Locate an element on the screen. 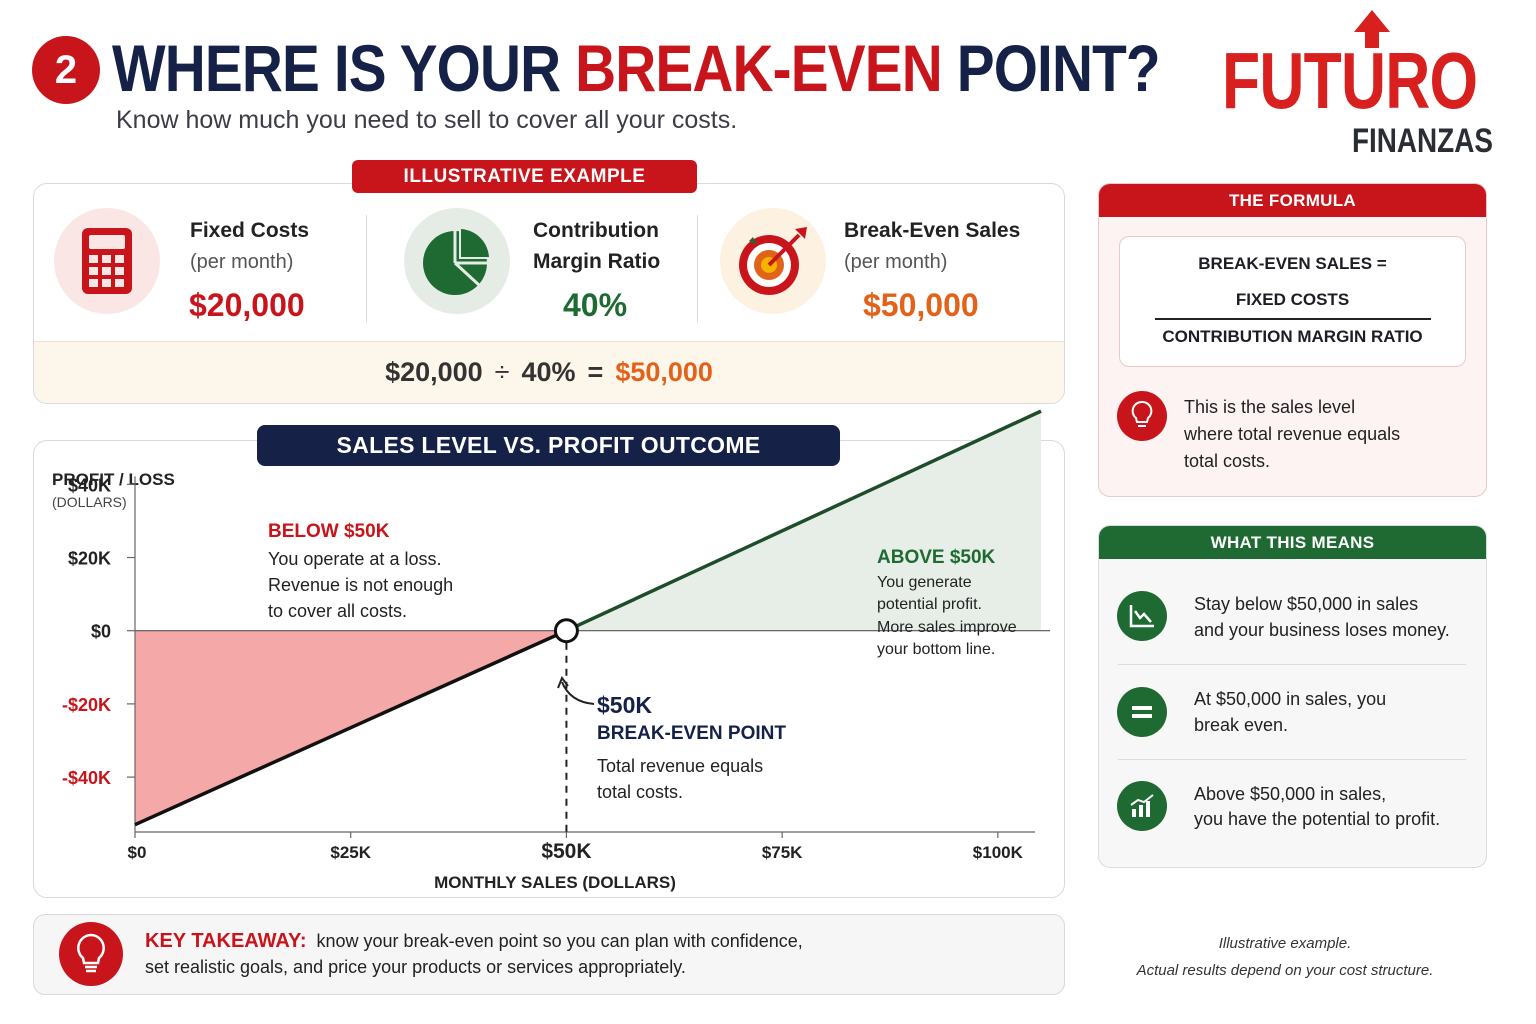 This screenshot has width=1536, height=1024. loss-line is located at coordinates (351, 728).